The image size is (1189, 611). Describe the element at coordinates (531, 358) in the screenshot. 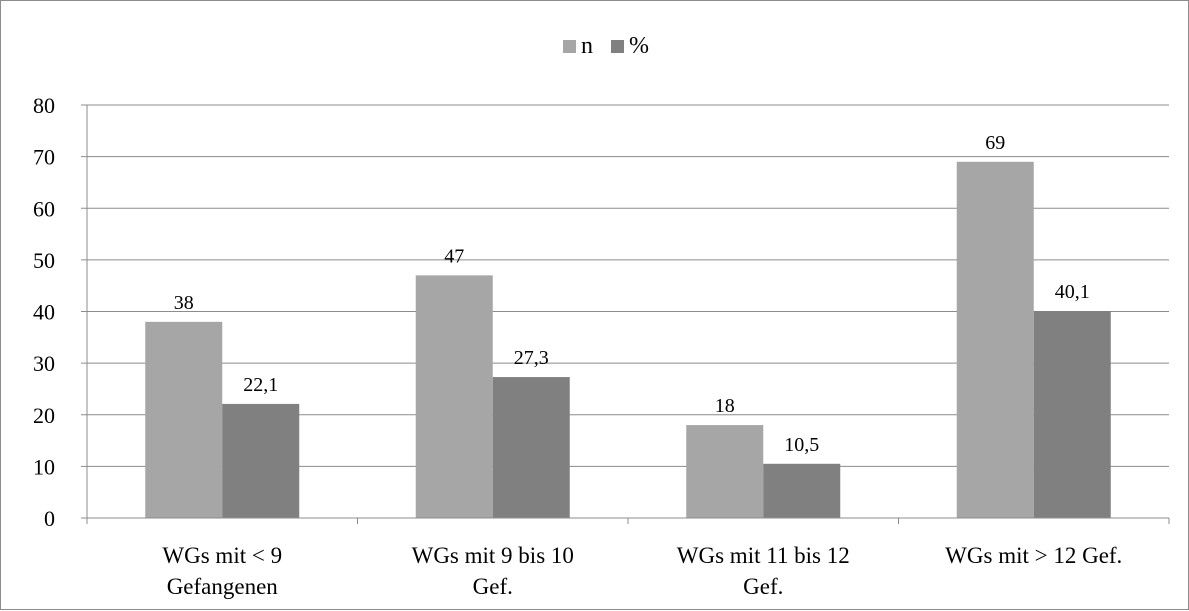

I see `data-label: 27,3` at that location.